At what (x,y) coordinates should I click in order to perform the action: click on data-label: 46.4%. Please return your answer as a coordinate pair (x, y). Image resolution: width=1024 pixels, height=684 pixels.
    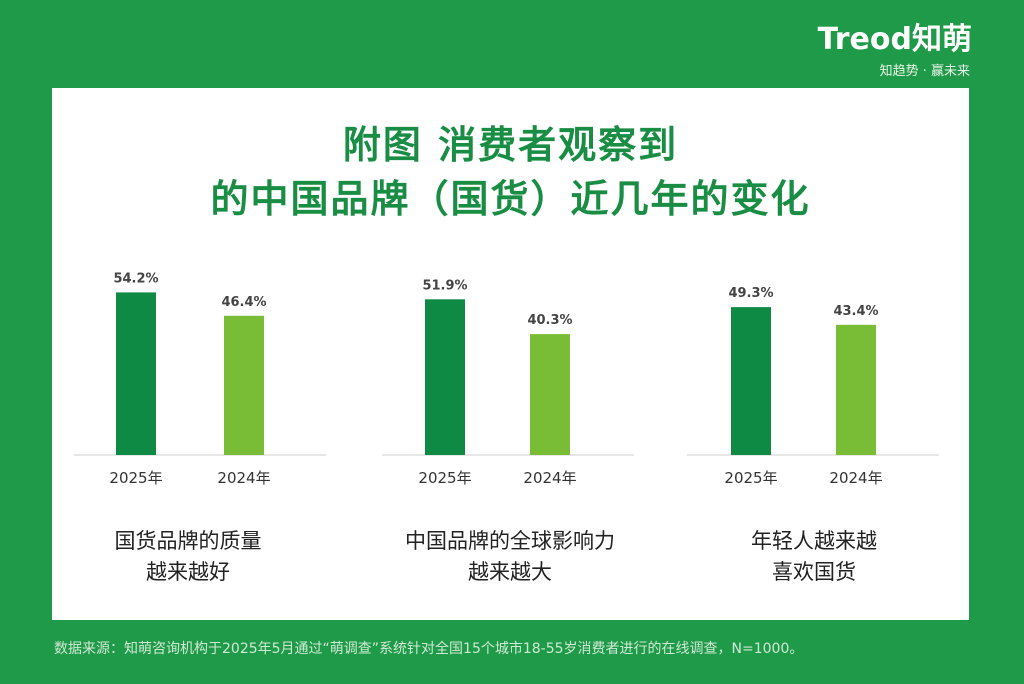
    Looking at the image, I should click on (243, 302).